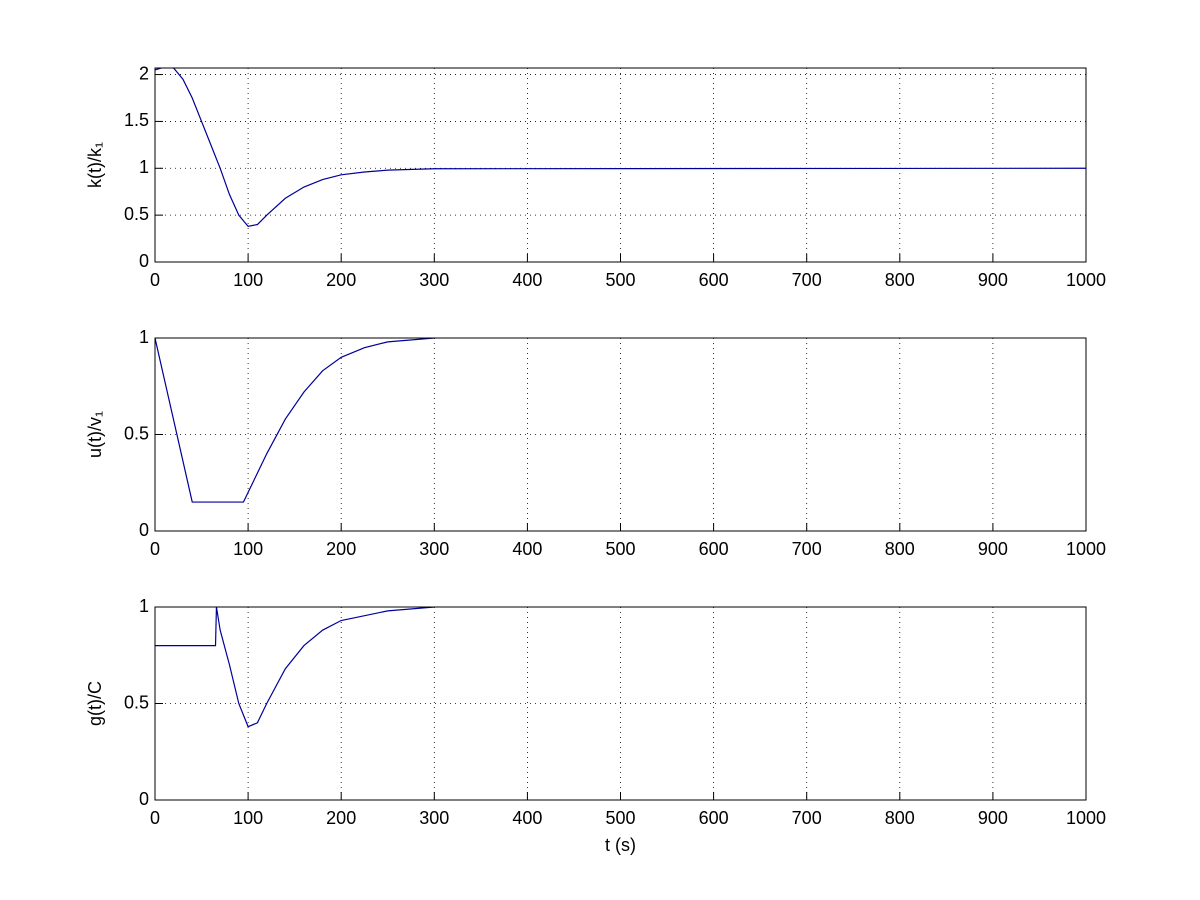 Image resolution: width=1200 pixels, height=900 pixels. I want to click on x-axis-label: t (s), so click(620, 845).